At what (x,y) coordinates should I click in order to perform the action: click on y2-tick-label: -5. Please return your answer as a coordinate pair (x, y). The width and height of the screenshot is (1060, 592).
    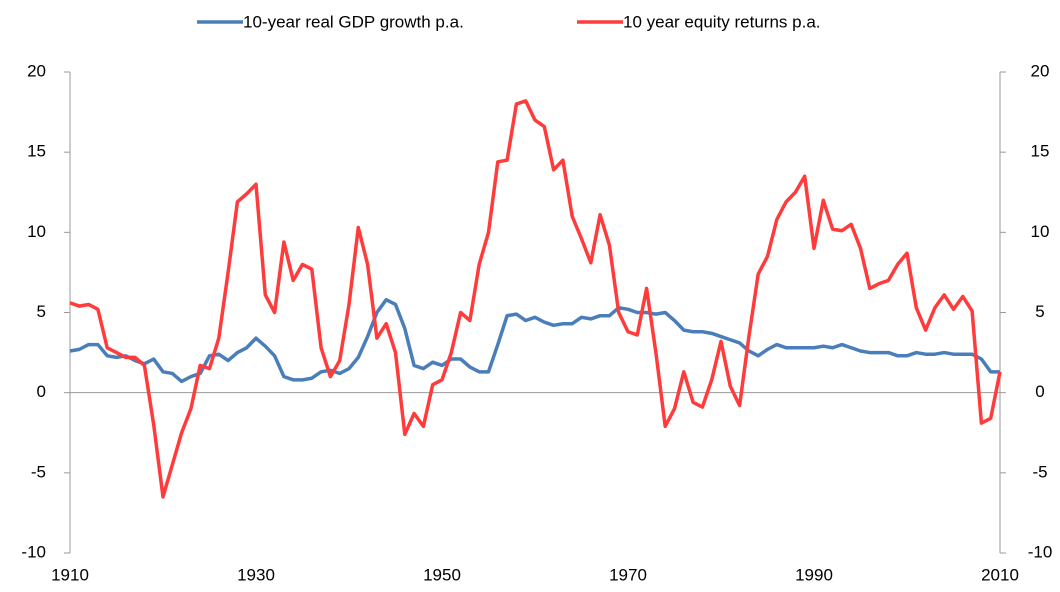
    Looking at the image, I should click on (1039, 471).